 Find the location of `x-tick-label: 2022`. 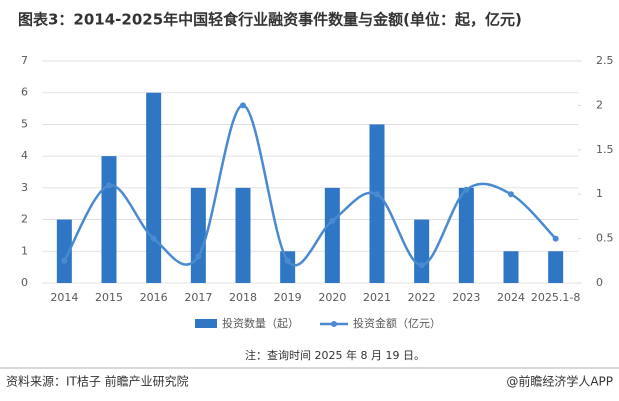

x-tick-label: 2022 is located at coordinates (422, 297).